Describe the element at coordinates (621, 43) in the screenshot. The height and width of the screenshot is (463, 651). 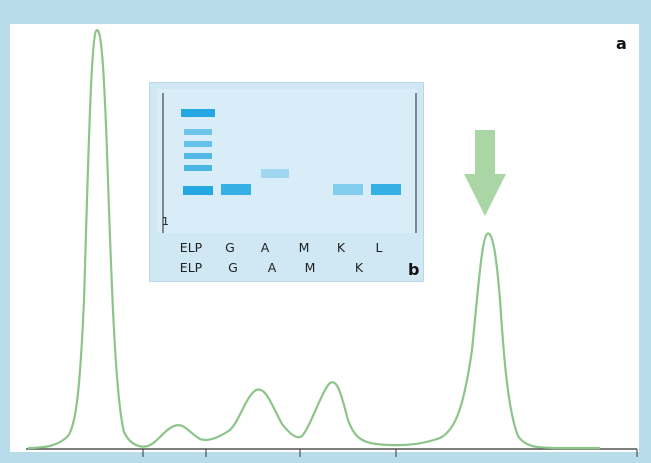
I see `panel-a-label: a` at that location.